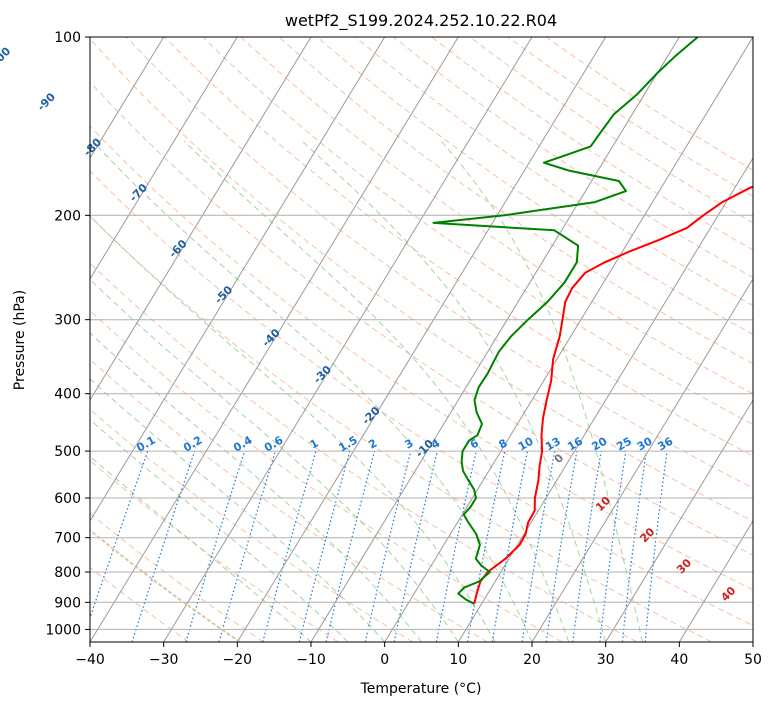  What do you see at coordinates (67, 334) in the screenshot?
I see `y-axis-ticks: 100 200 300 400 500 600 700 800 900 1000` at bounding box center [67, 334].